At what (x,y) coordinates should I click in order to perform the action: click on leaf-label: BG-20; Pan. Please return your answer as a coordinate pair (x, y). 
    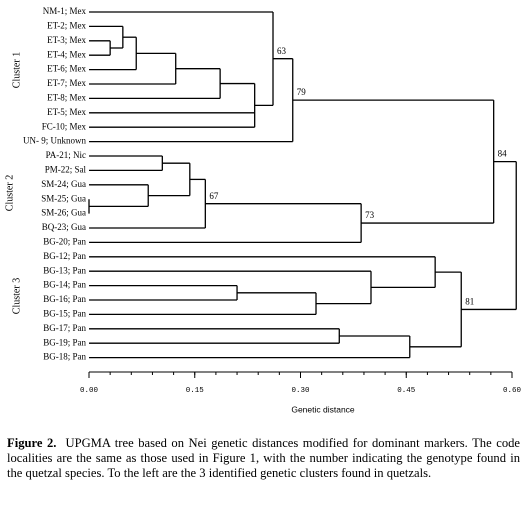
    Looking at the image, I should click on (64, 241).